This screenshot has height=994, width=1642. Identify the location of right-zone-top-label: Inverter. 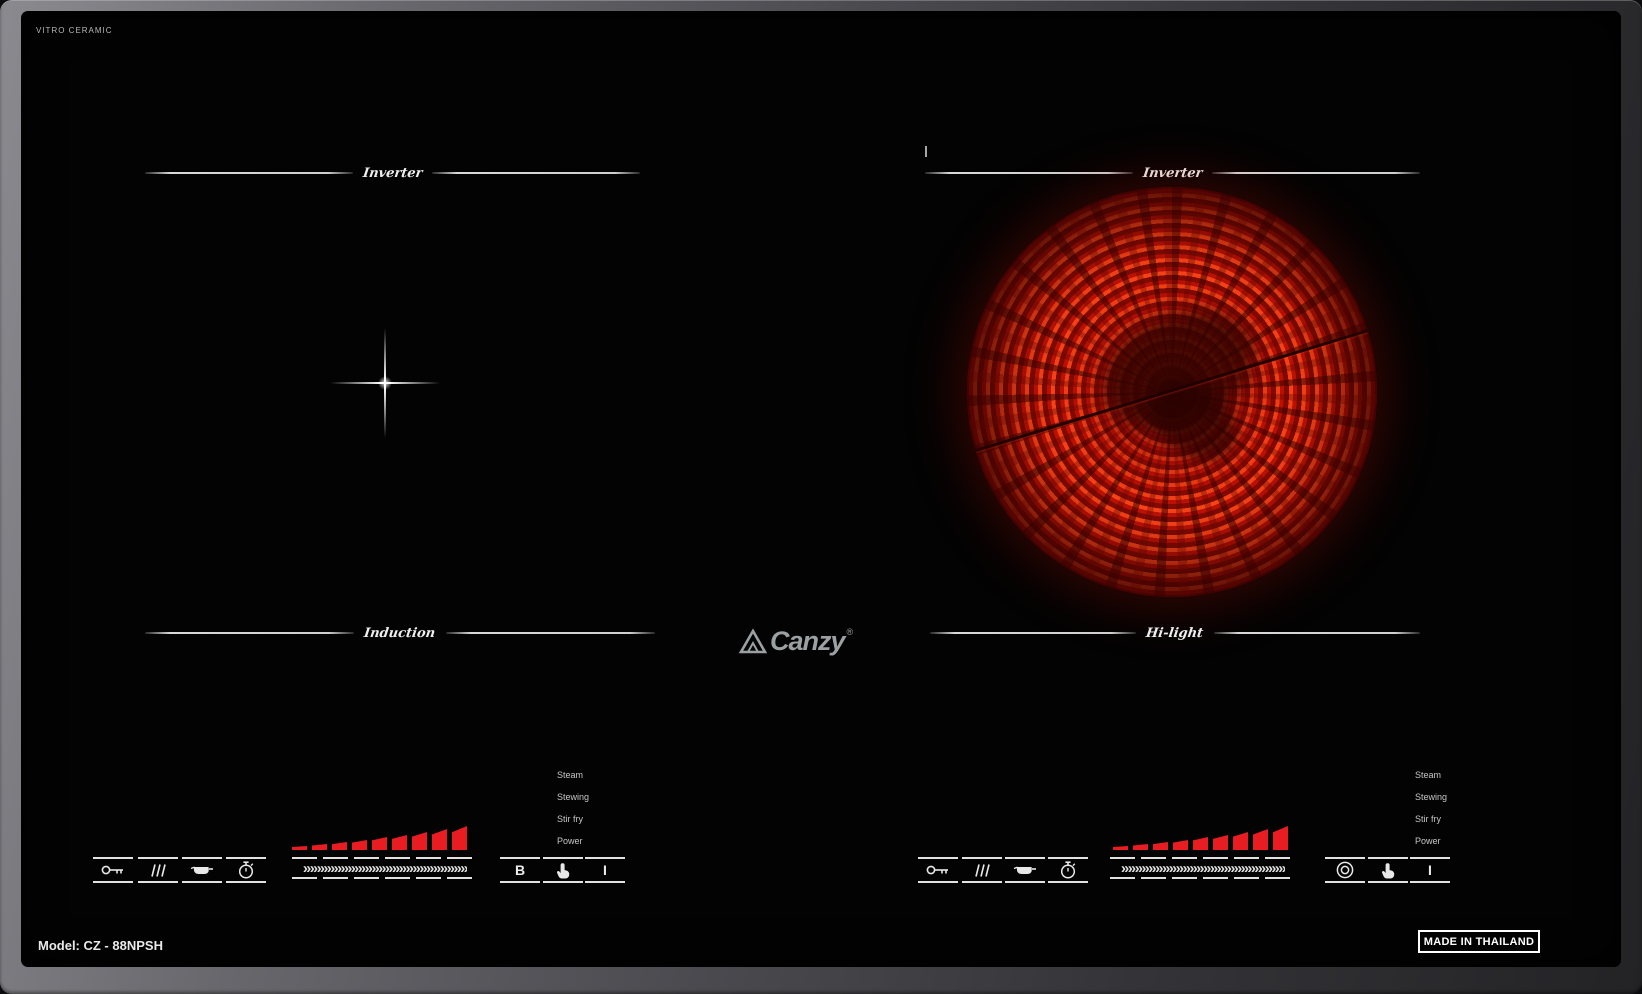
(1172, 173).